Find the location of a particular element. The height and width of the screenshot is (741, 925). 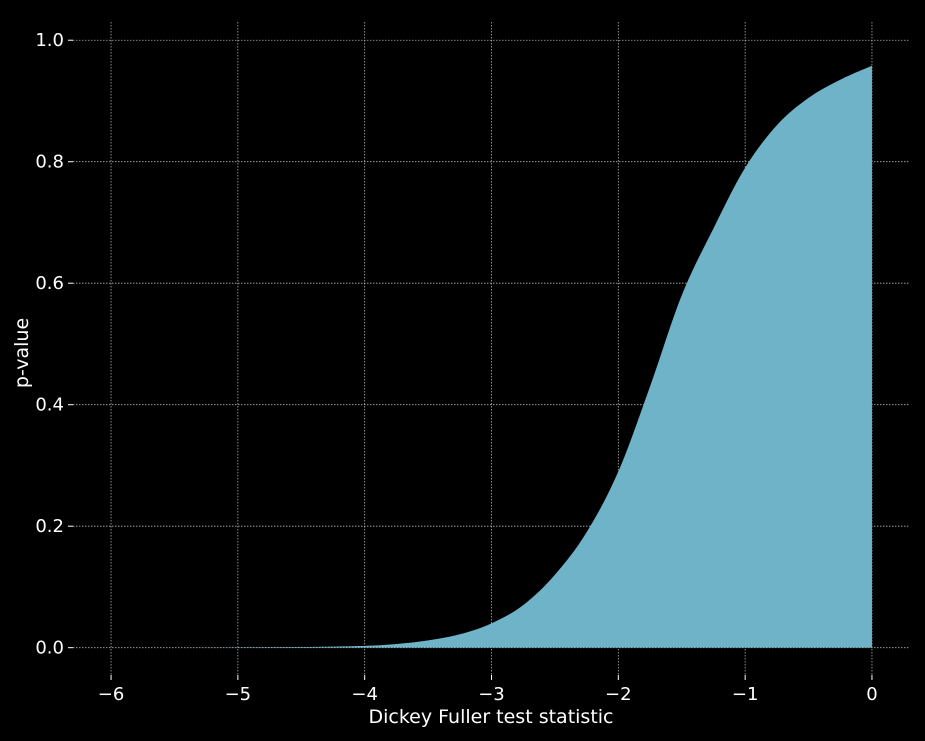

y-axis-label: p-value is located at coordinates (22, 353).